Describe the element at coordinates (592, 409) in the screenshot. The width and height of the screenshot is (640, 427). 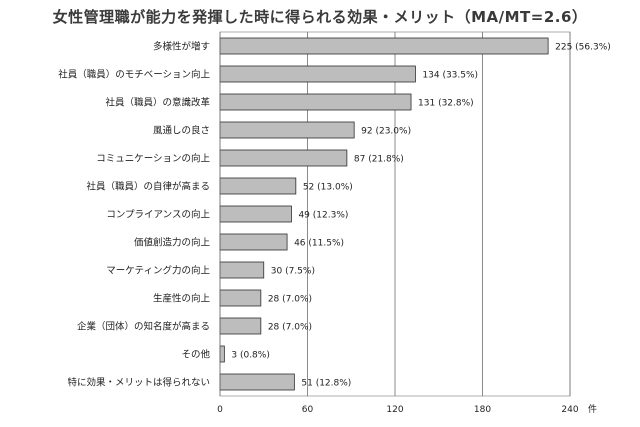
I see `x-axis-unit: 件` at that location.